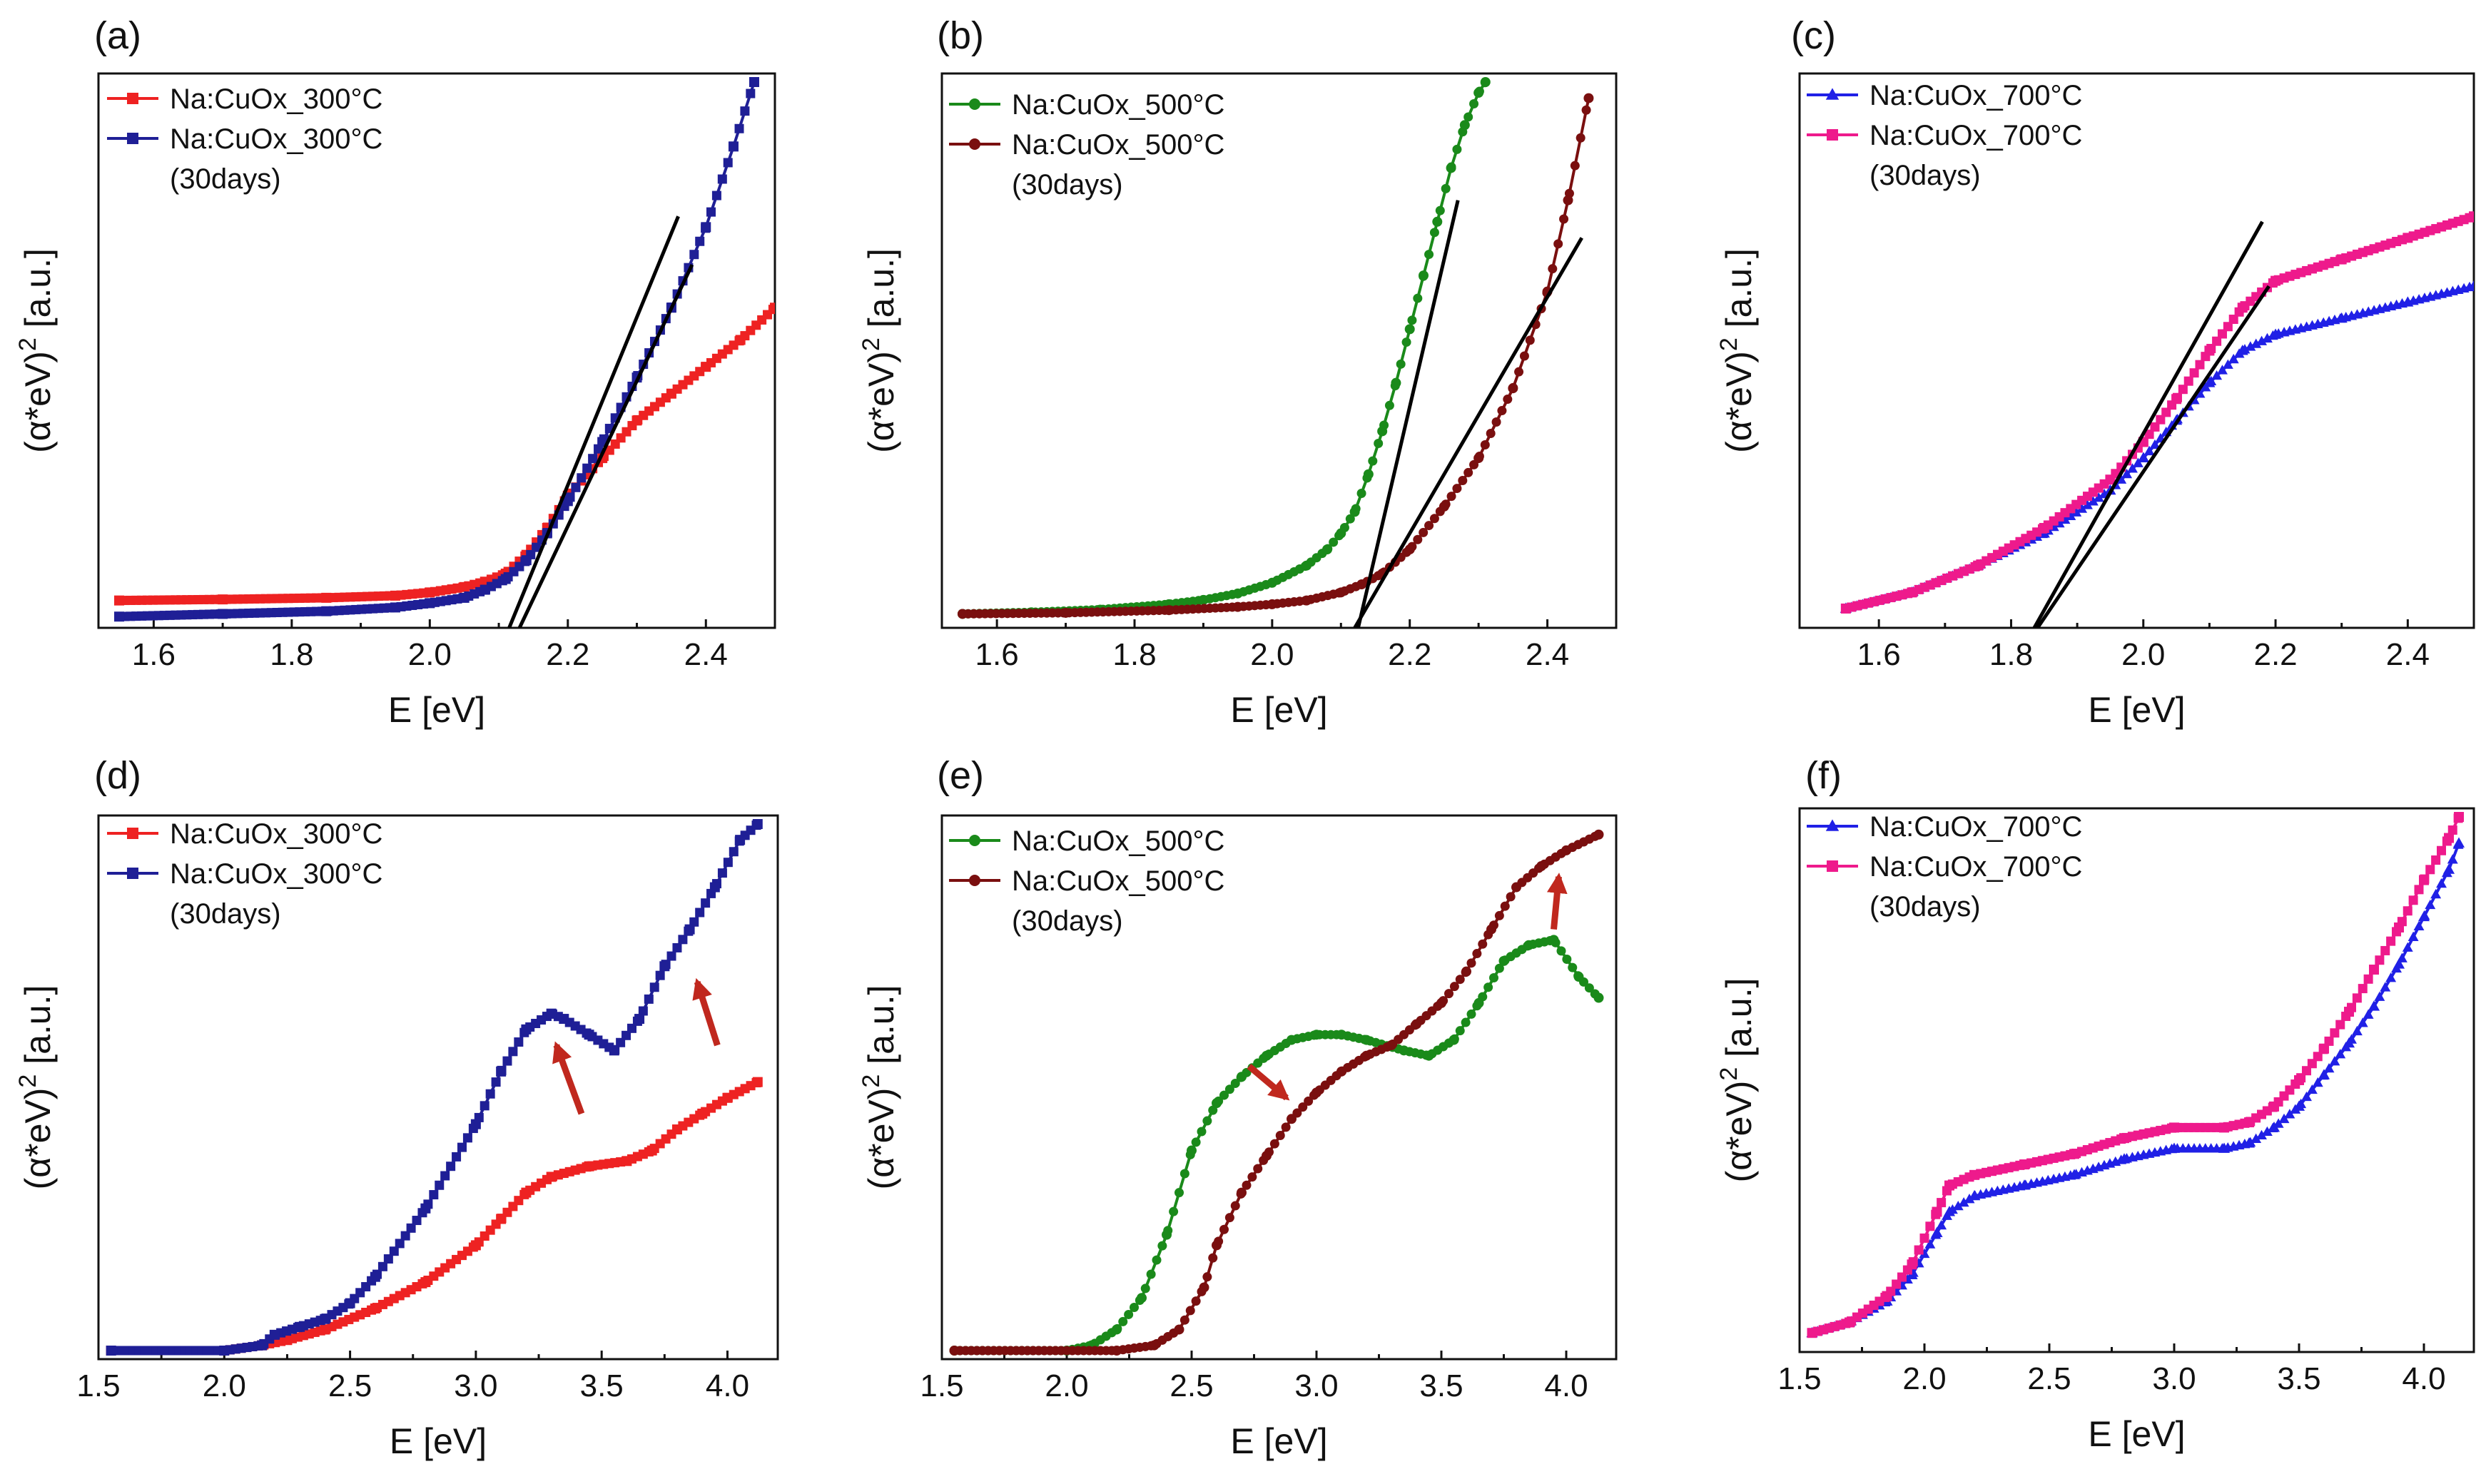  I want to click on x-tick-label: 4.0, so click(1566, 1385).